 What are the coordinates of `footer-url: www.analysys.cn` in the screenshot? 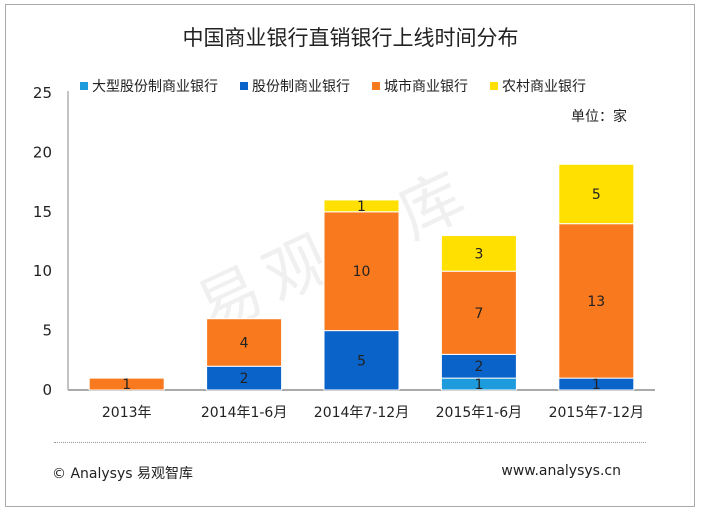 It's located at (561, 471).